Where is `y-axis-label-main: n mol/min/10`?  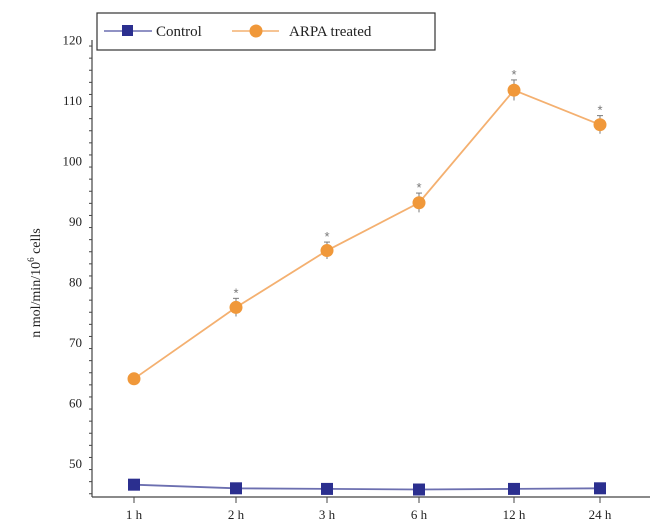 y-axis-label-main: n mol/min/10 is located at coordinates (36, 300).